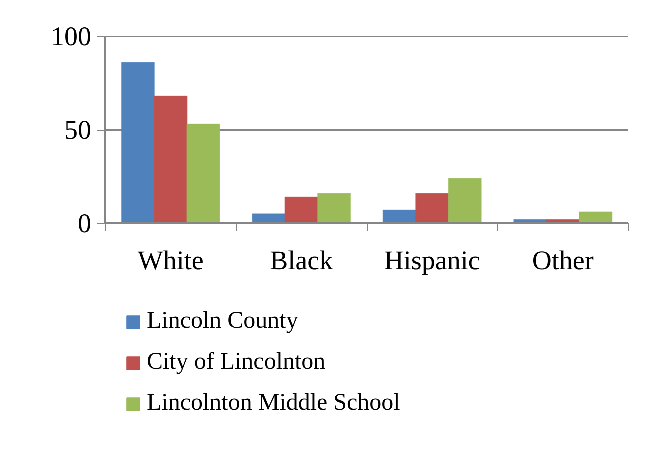 This screenshot has height=459, width=652. I want to click on y-tick-label: 0, so click(85, 223).